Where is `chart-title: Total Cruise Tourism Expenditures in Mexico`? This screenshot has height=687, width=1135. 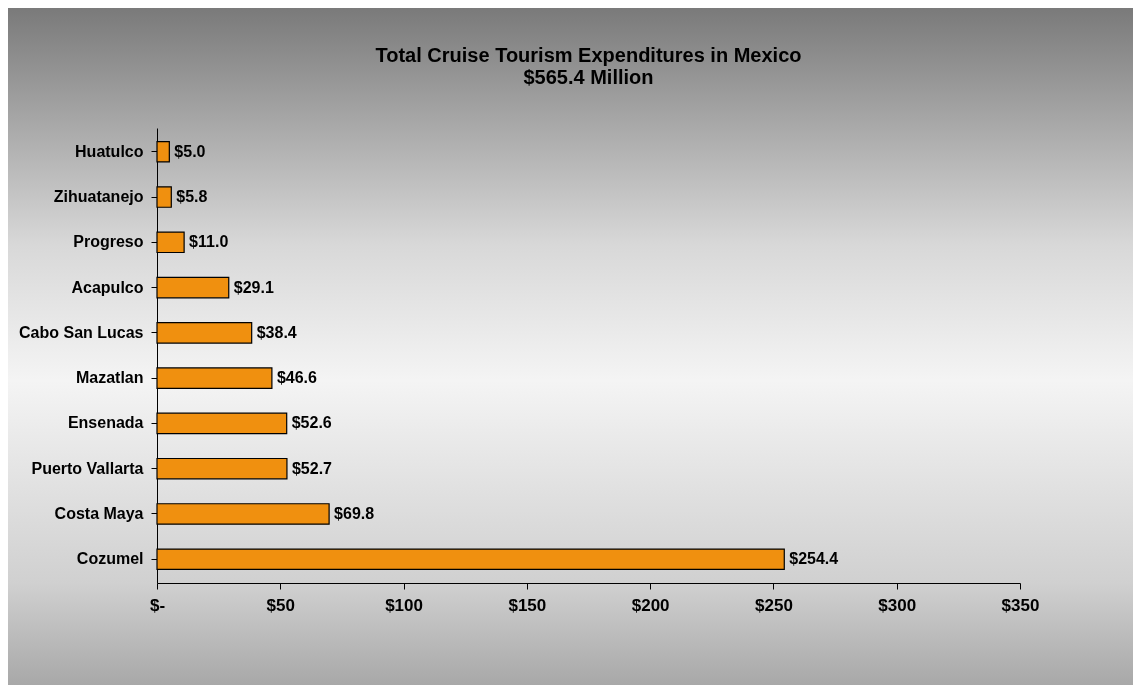
chart-title: Total Cruise Tourism Expenditures in Mexico is located at coordinates (588, 55).